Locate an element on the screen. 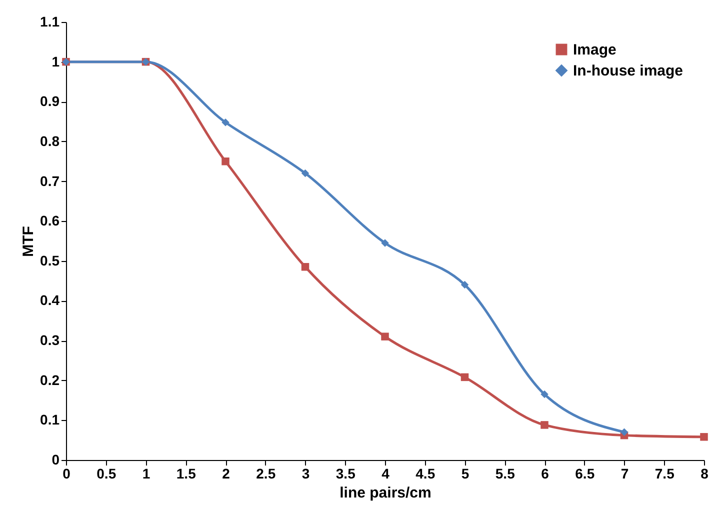 The image size is (728, 510). y-tick-label: 0.3 is located at coordinates (50, 340).